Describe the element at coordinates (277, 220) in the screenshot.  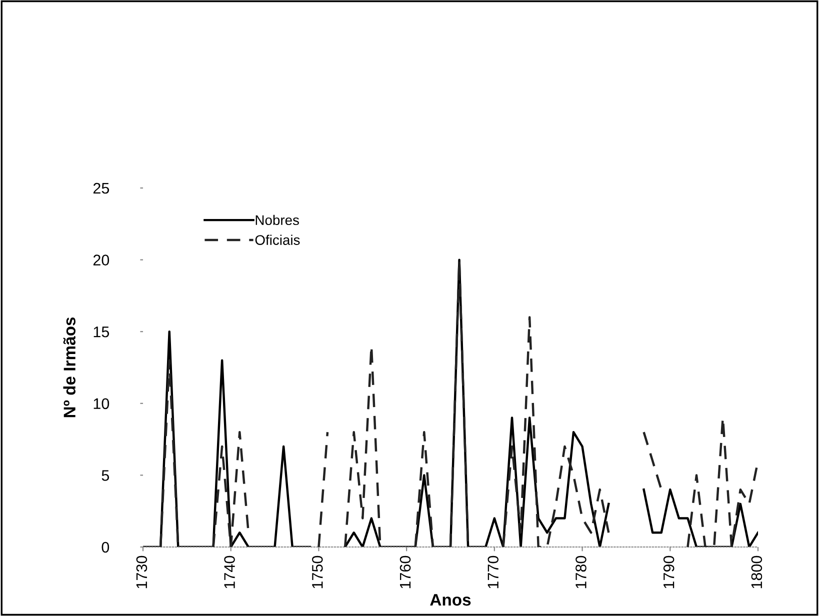
I see `legend-label: Nobres` at that location.